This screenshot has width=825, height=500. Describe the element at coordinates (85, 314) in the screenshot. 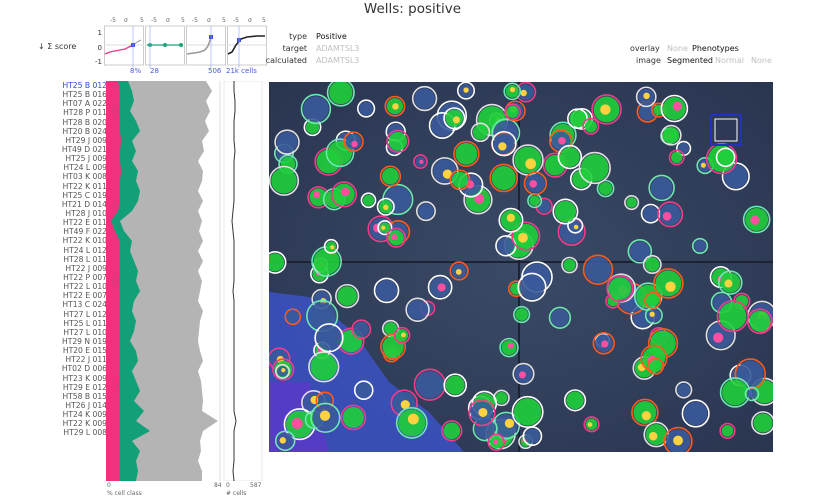

I see `well-row: HT27 L 012` at that location.